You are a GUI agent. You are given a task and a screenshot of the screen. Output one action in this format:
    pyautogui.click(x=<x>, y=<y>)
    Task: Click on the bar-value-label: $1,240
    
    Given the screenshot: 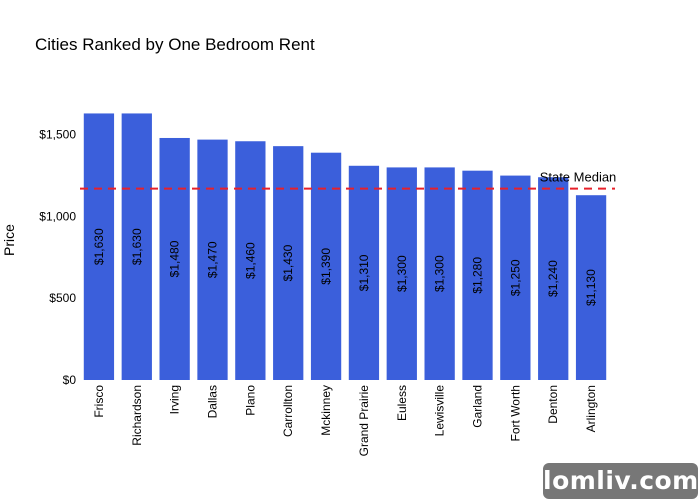 What is the action you would take?
    pyautogui.click(x=553, y=278)
    